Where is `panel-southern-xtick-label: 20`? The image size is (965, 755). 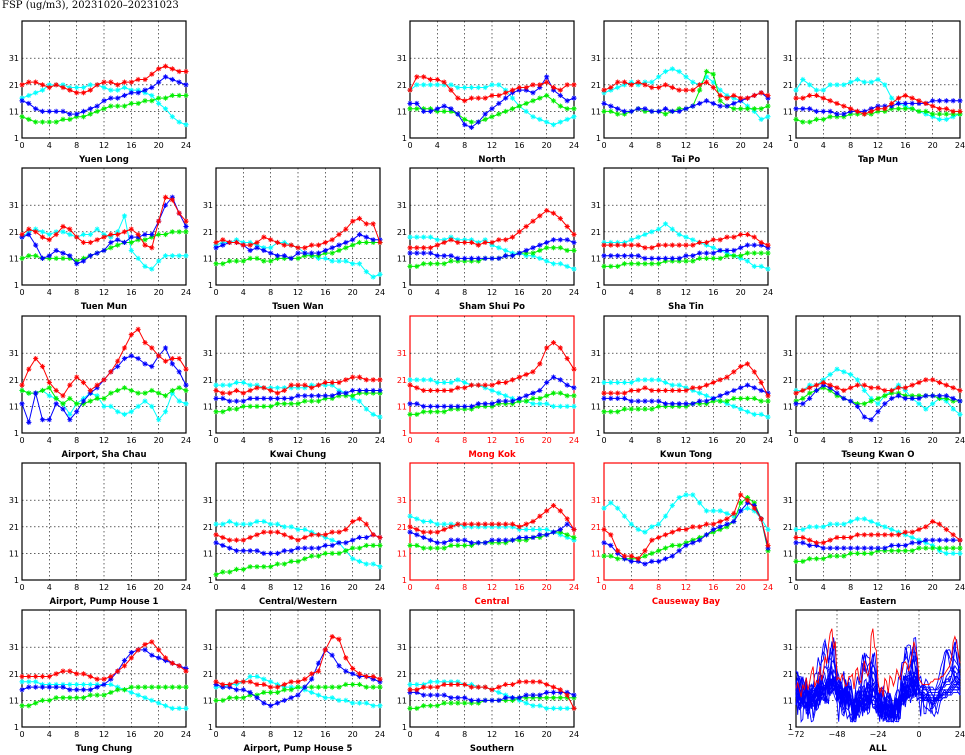 panel-southern-xtick-label: 20 is located at coordinates (547, 734).